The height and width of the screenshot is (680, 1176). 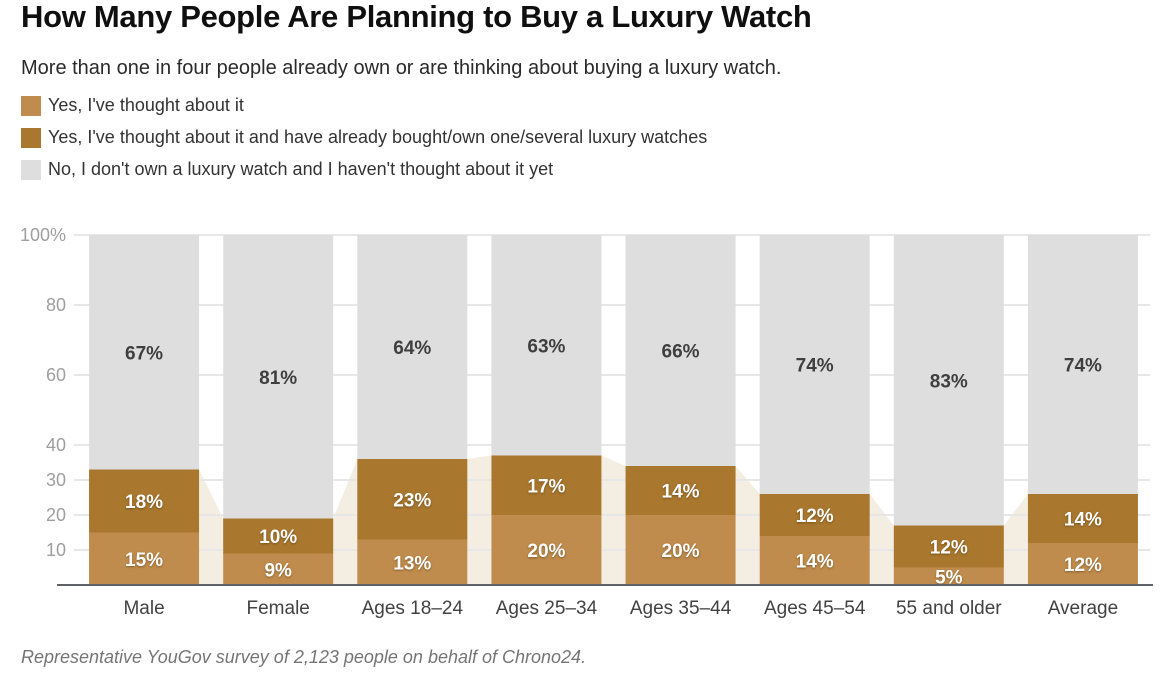 I want to click on segment-value-label: 10%, so click(x=278, y=537).